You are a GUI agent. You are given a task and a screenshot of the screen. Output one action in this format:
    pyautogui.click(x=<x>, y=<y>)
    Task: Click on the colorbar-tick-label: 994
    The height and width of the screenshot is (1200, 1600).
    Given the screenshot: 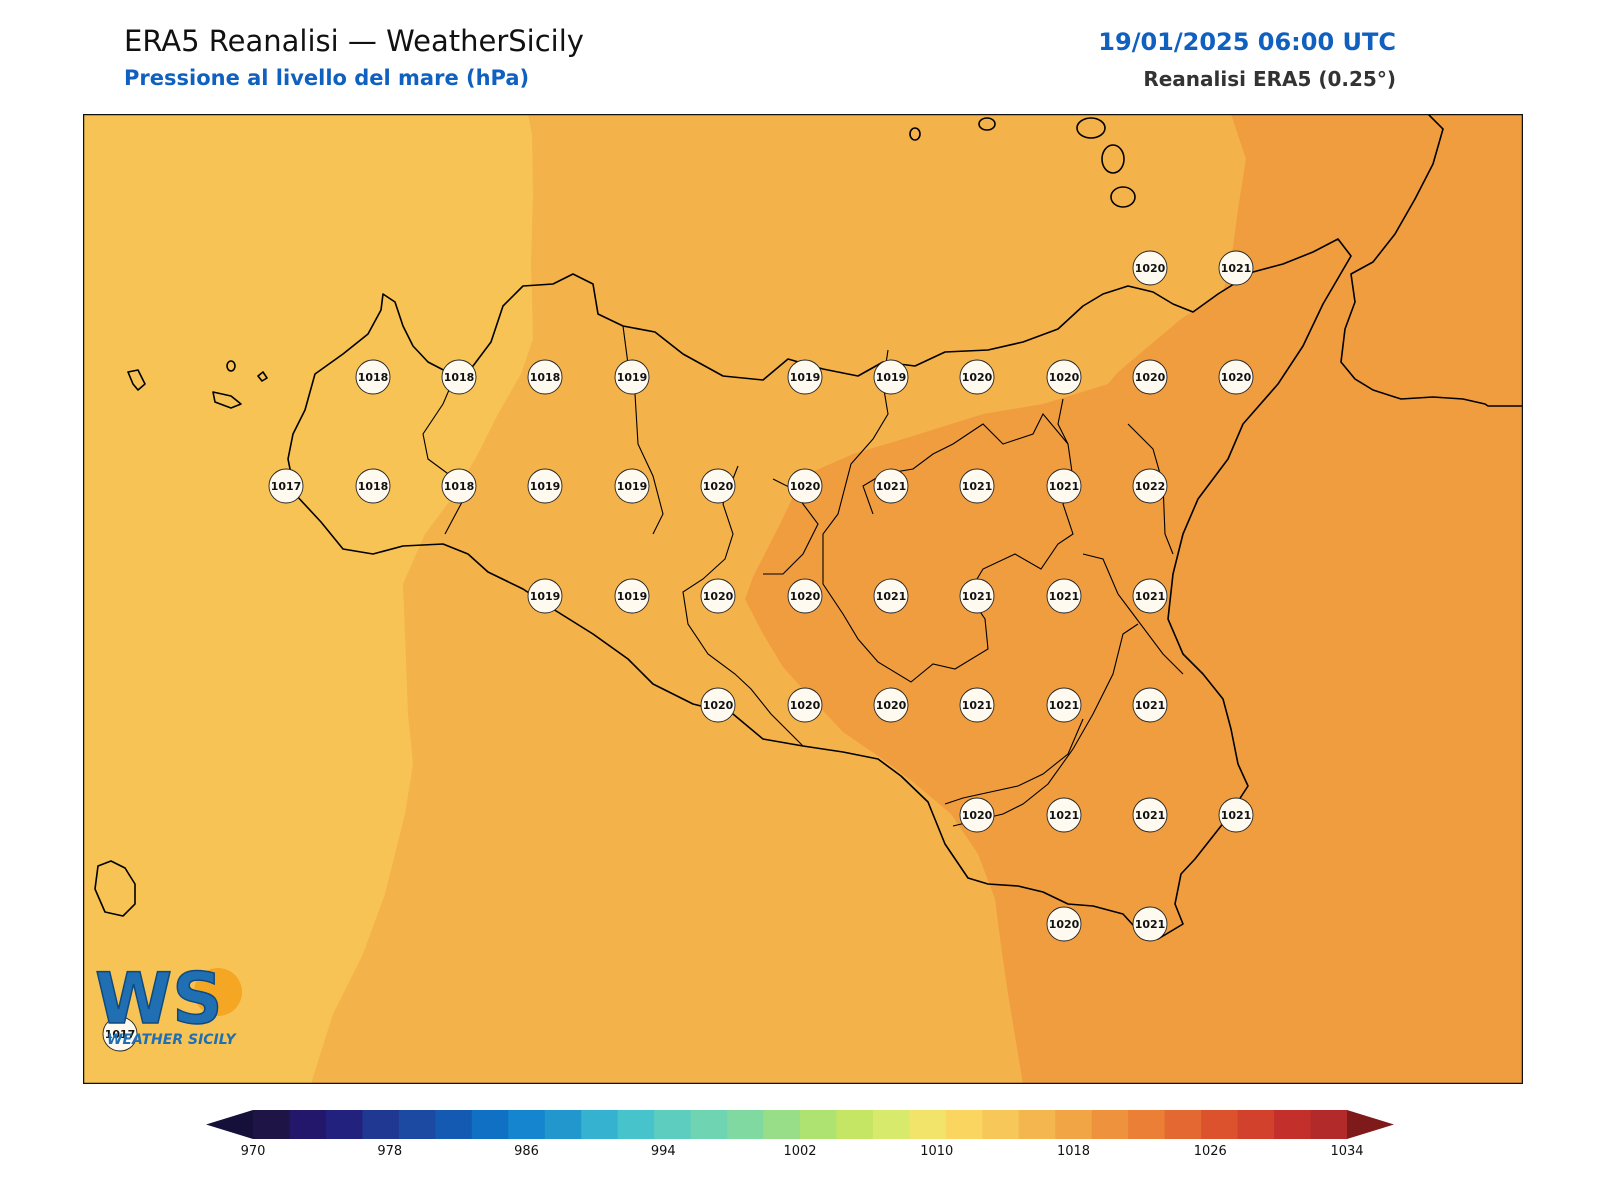 What is the action you would take?
    pyautogui.click(x=663, y=1151)
    